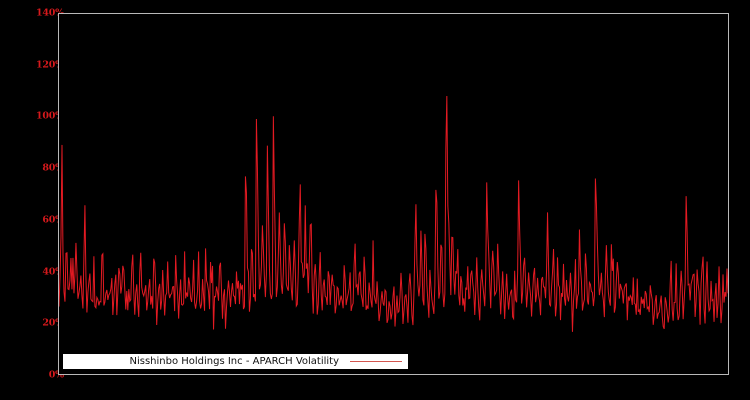 The width and height of the screenshot is (750, 400). Describe the element at coordinates (376, 361) in the screenshot. I see `legend-line-sample` at that location.